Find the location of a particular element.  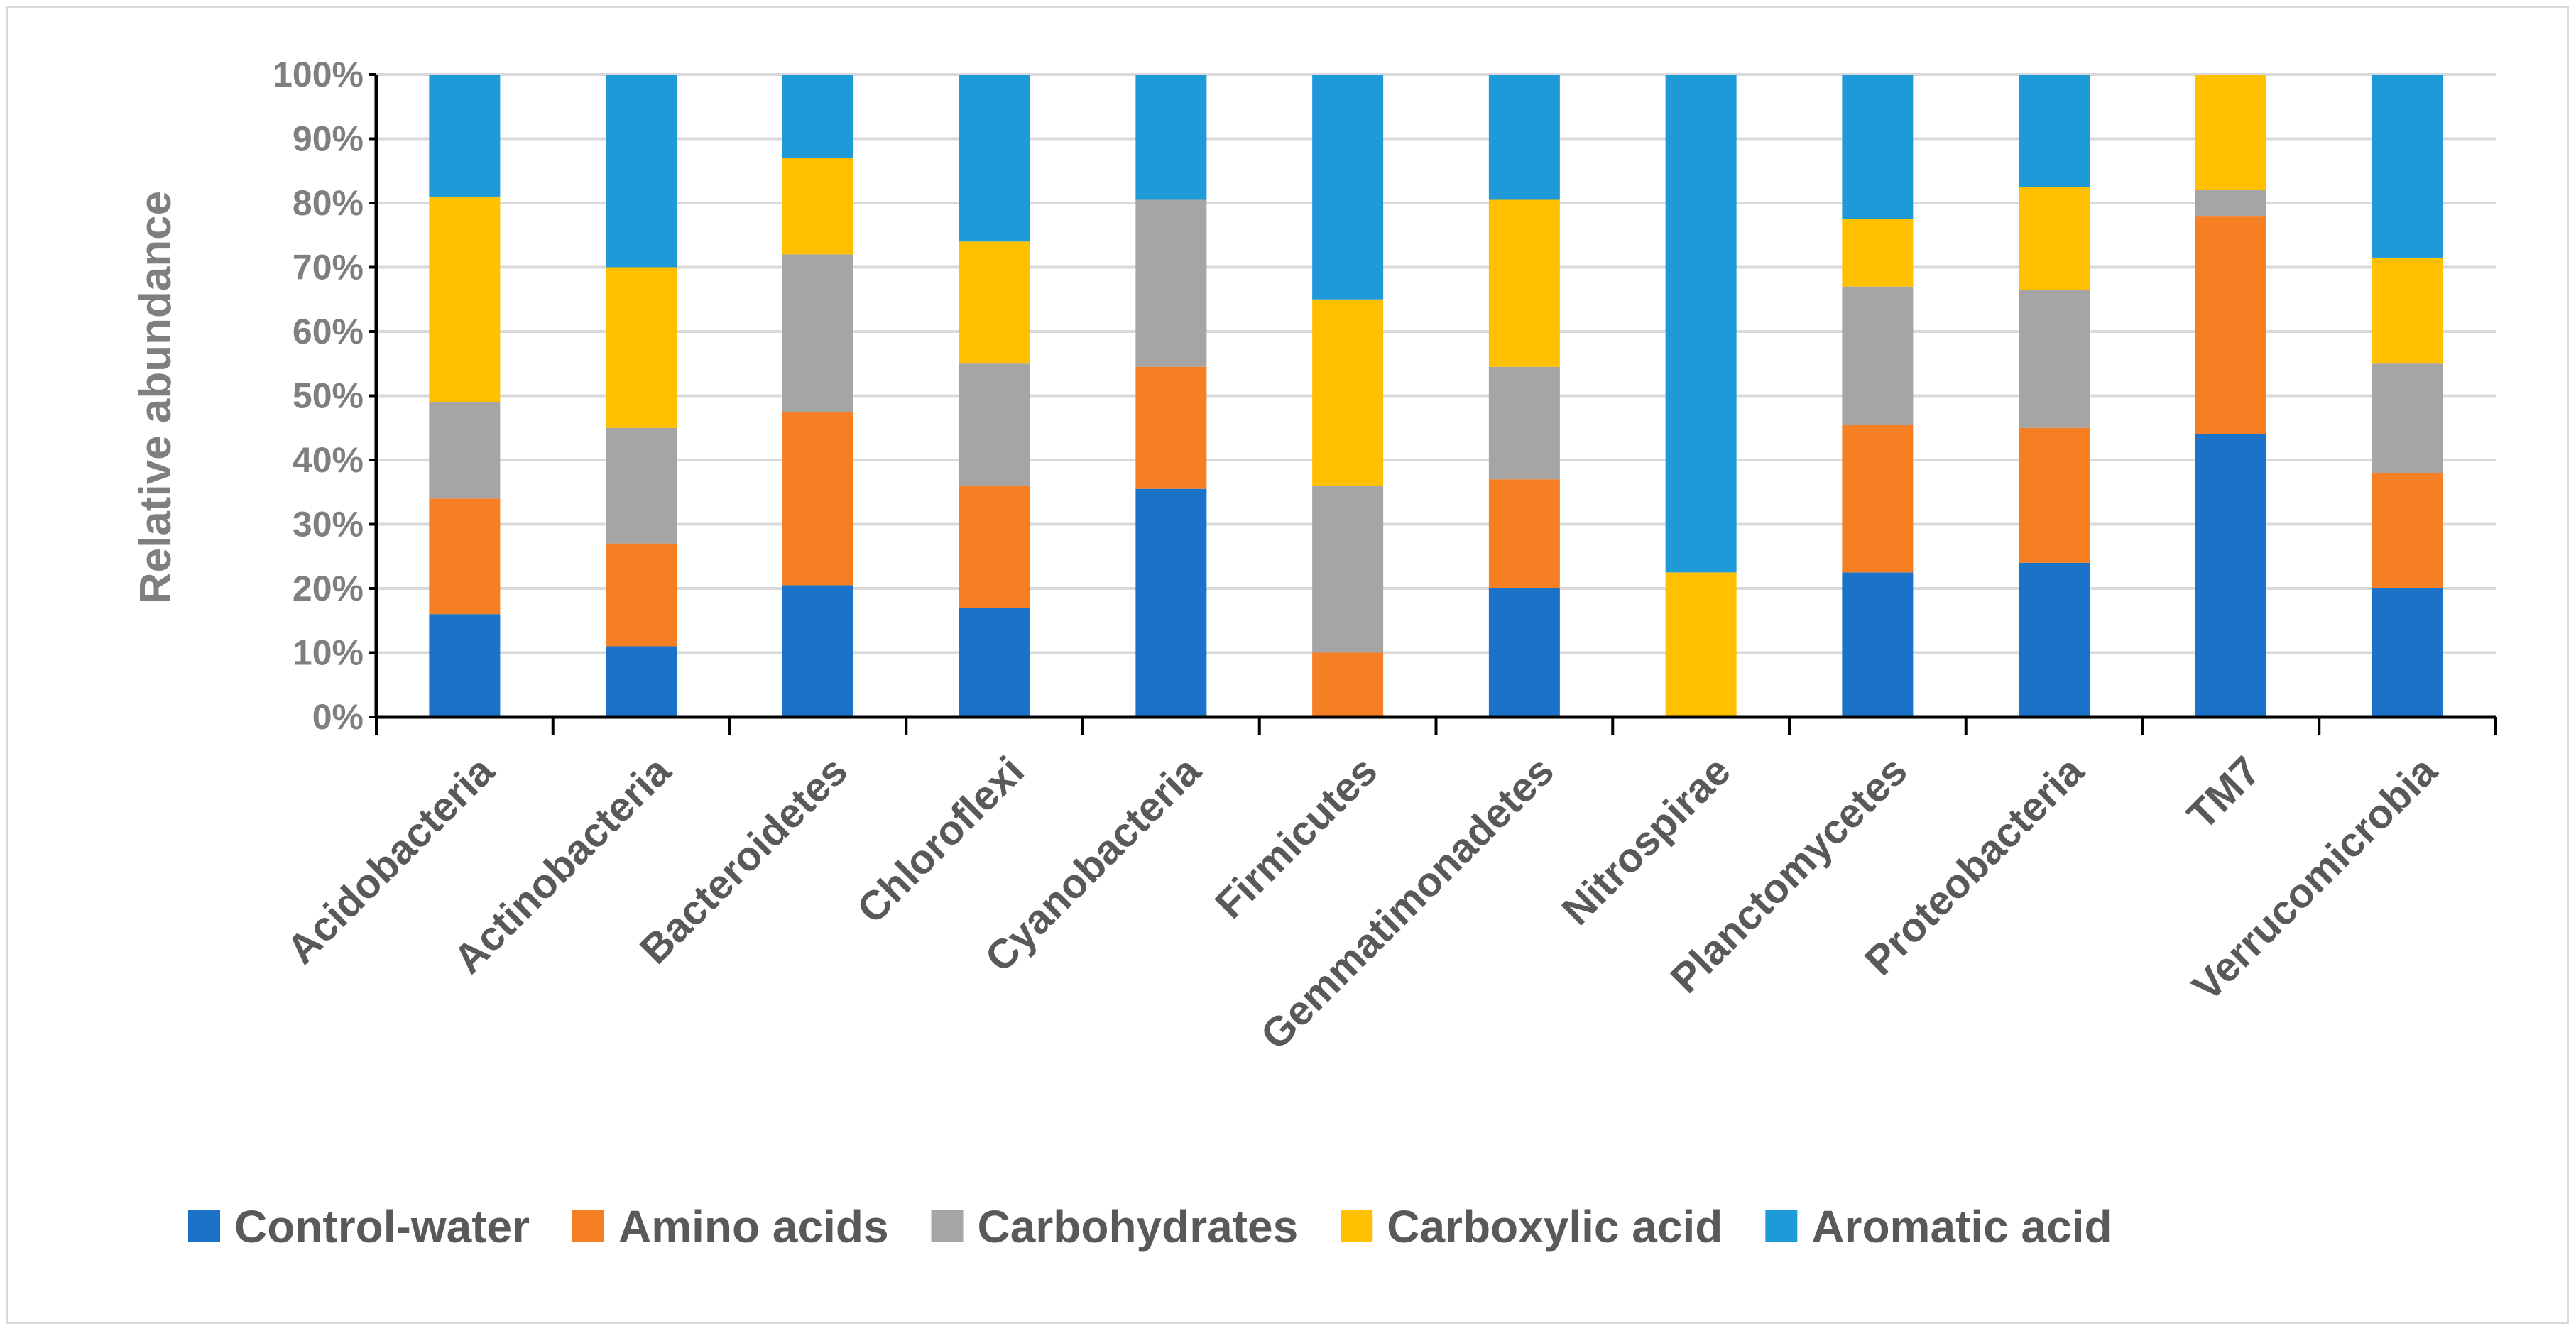

y-axis-title: Relative abundance is located at coordinates (155, 397).